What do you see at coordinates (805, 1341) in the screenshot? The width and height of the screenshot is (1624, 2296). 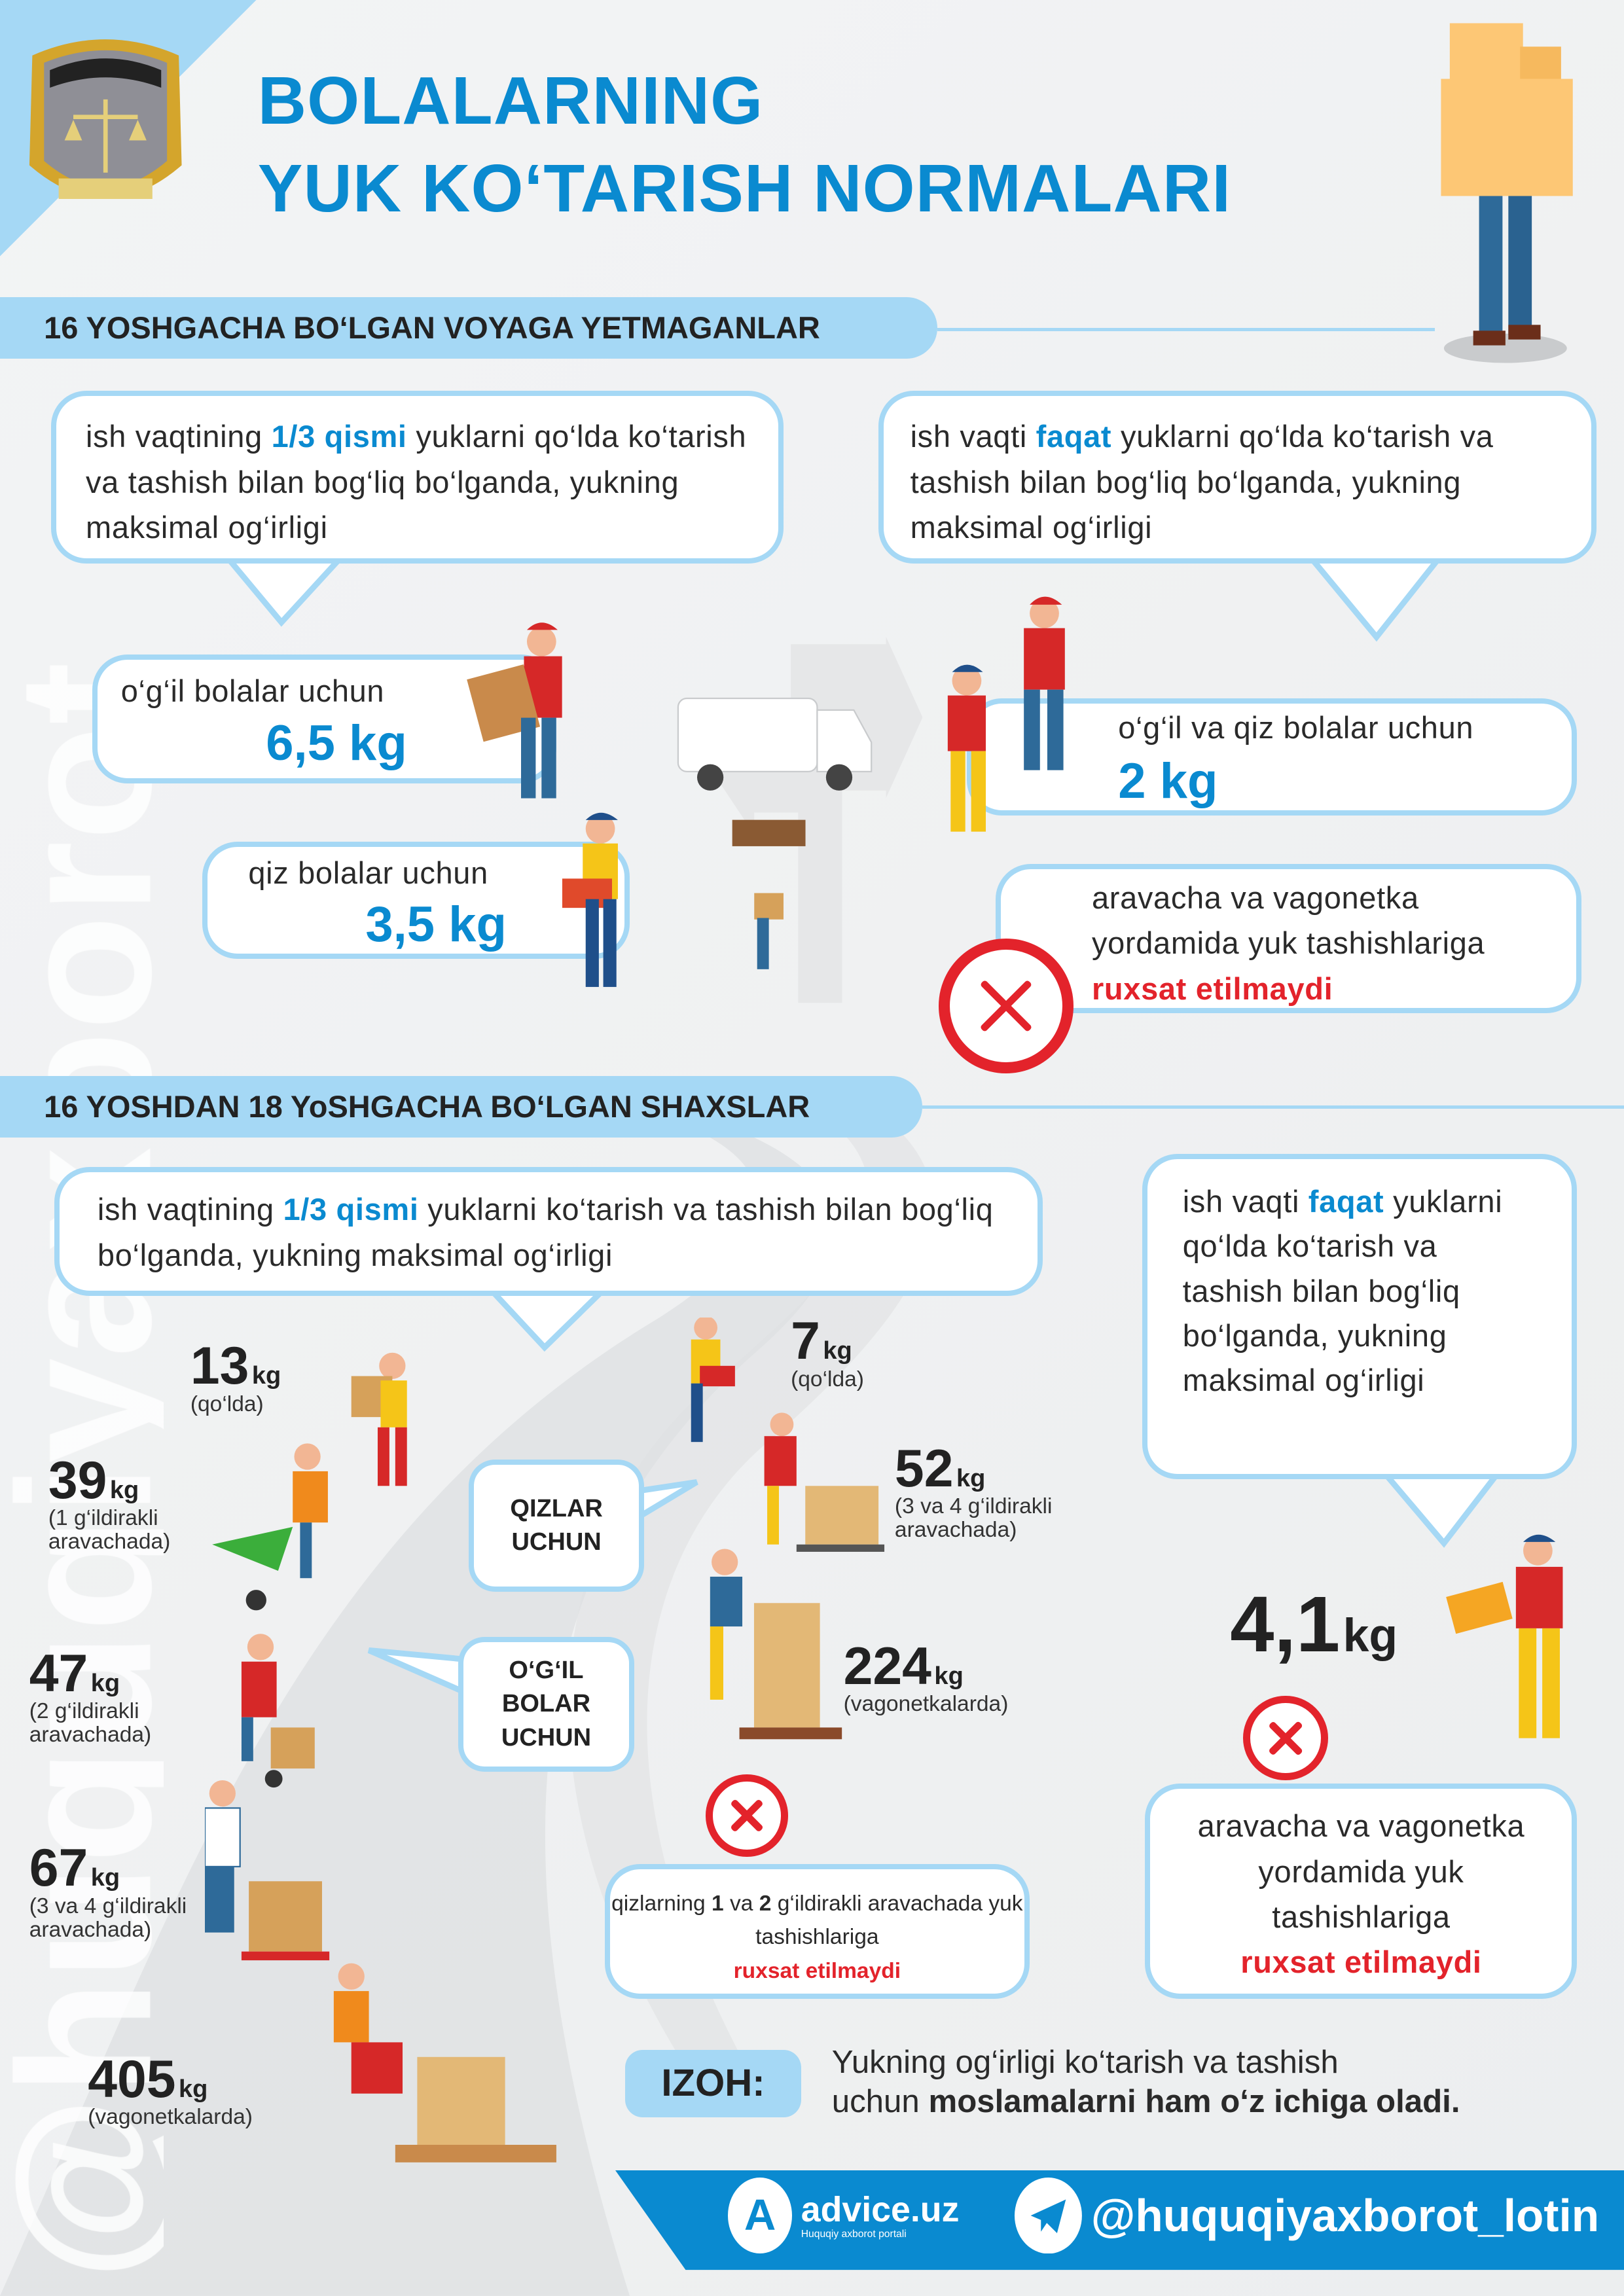 I see `value: 7` at bounding box center [805, 1341].